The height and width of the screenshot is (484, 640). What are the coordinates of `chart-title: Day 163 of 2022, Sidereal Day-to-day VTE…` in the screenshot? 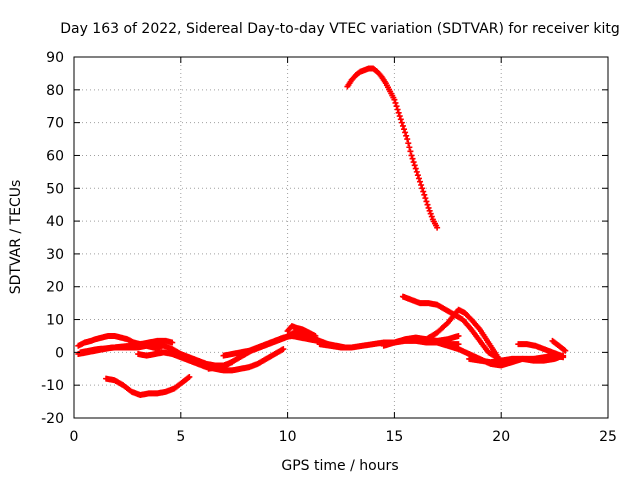 It's located at (340, 29).